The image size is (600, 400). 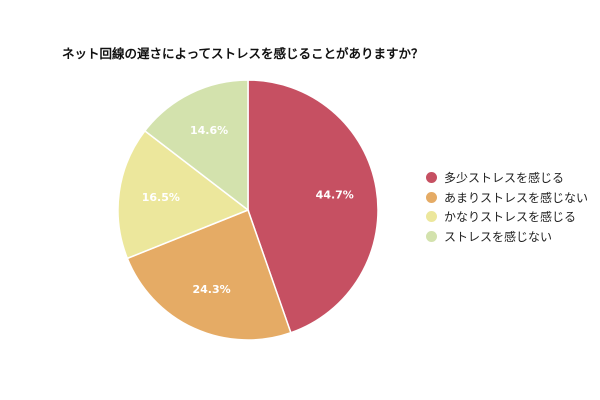 What do you see at coordinates (504, 178) in the screenshot?
I see `legend-label: 多少ストレスを感じる` at bounding box center [504, 178].